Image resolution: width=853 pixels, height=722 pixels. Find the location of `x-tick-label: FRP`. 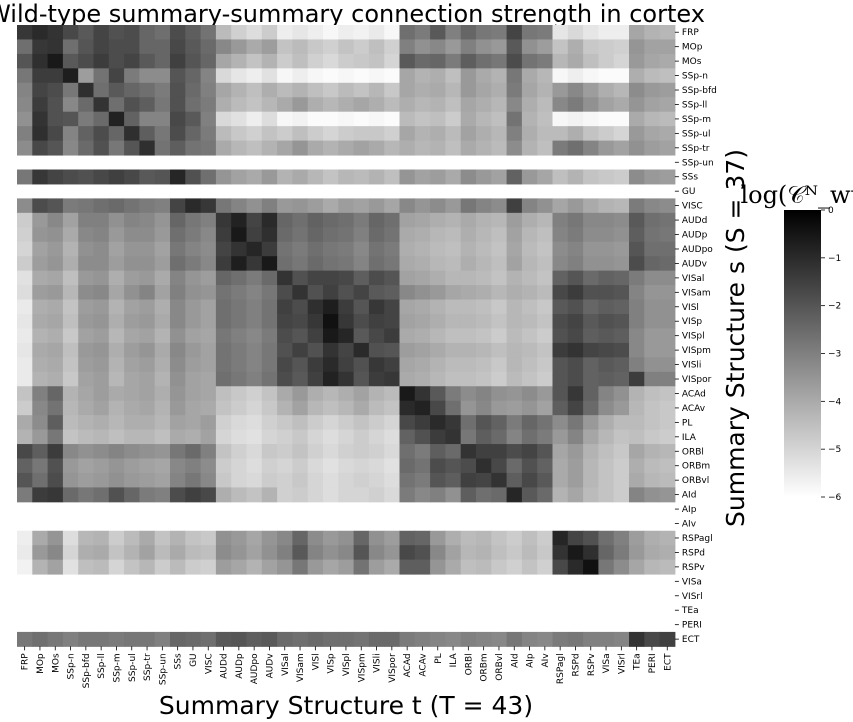

x-tick-label: FRP is located at coordinates (26, 661).